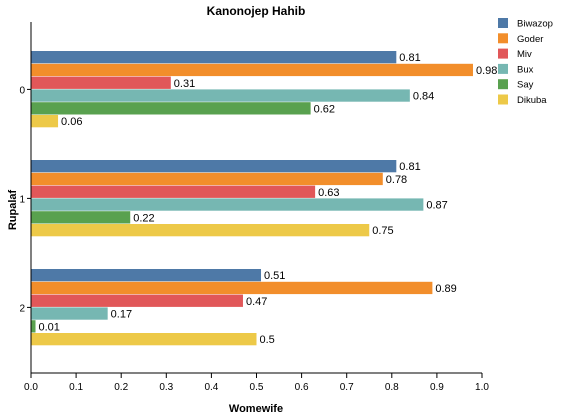 This screenshot has height=418, width=561. Describe the element at coordinates (396, 180) in the screenshot. I see `data-label-goder-1: 0.78` at that location.